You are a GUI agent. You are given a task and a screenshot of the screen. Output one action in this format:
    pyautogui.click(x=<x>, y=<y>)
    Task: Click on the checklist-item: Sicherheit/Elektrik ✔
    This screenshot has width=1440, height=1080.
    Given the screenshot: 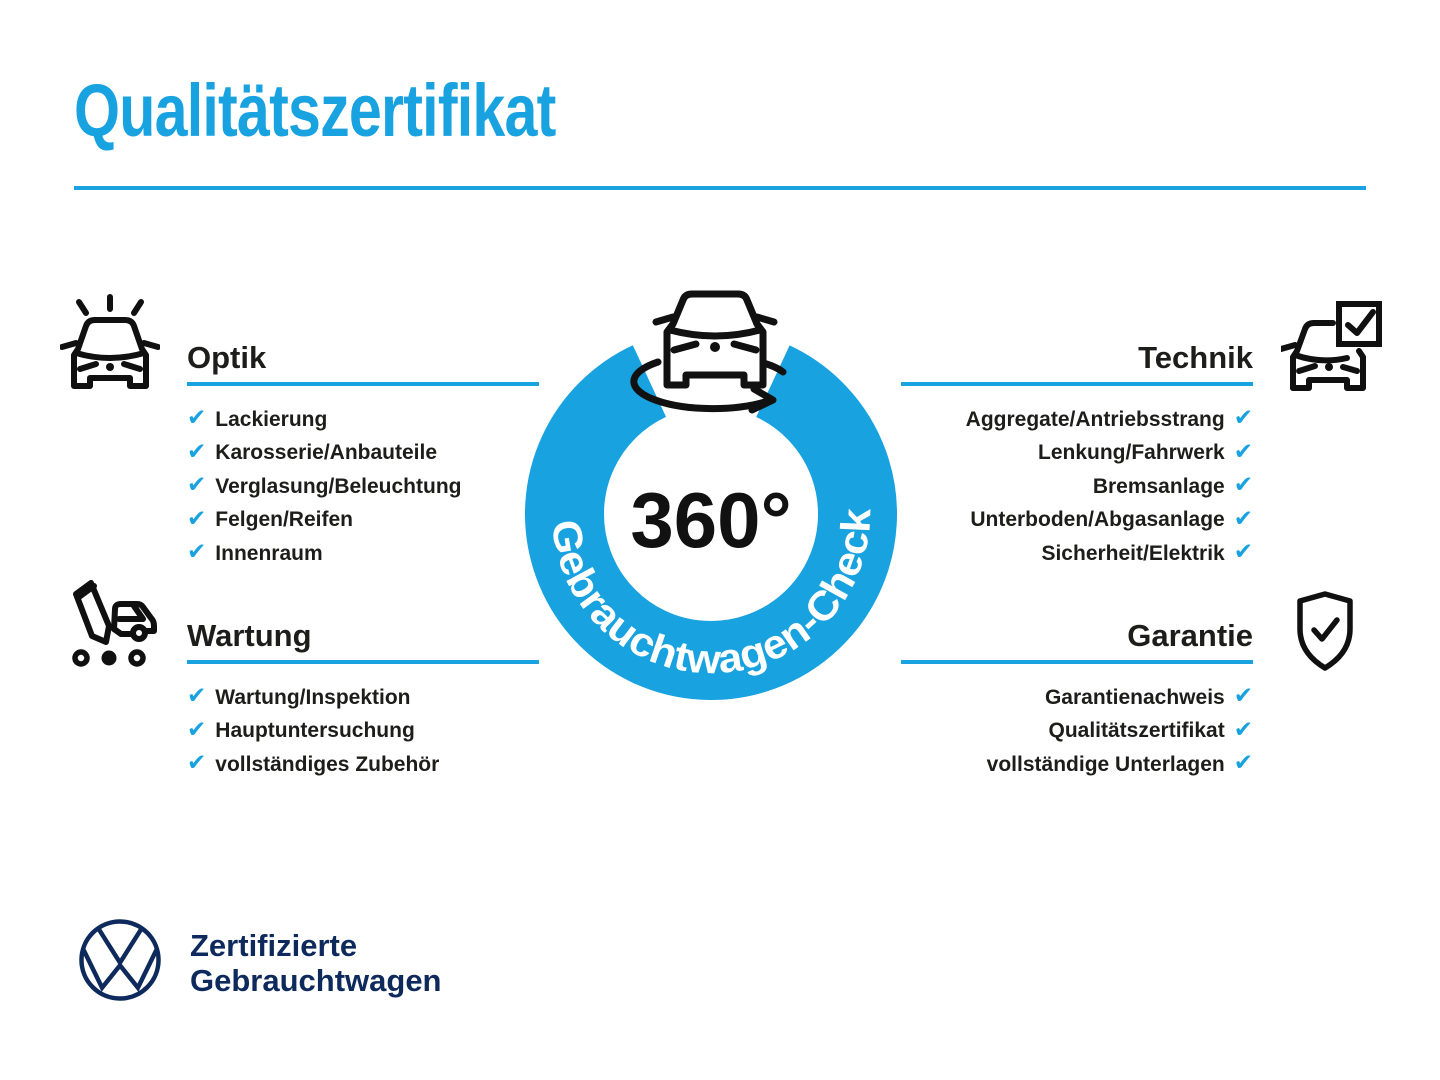 What is the action you would take?
    pyautogui.click(x=1077, y=554)
    